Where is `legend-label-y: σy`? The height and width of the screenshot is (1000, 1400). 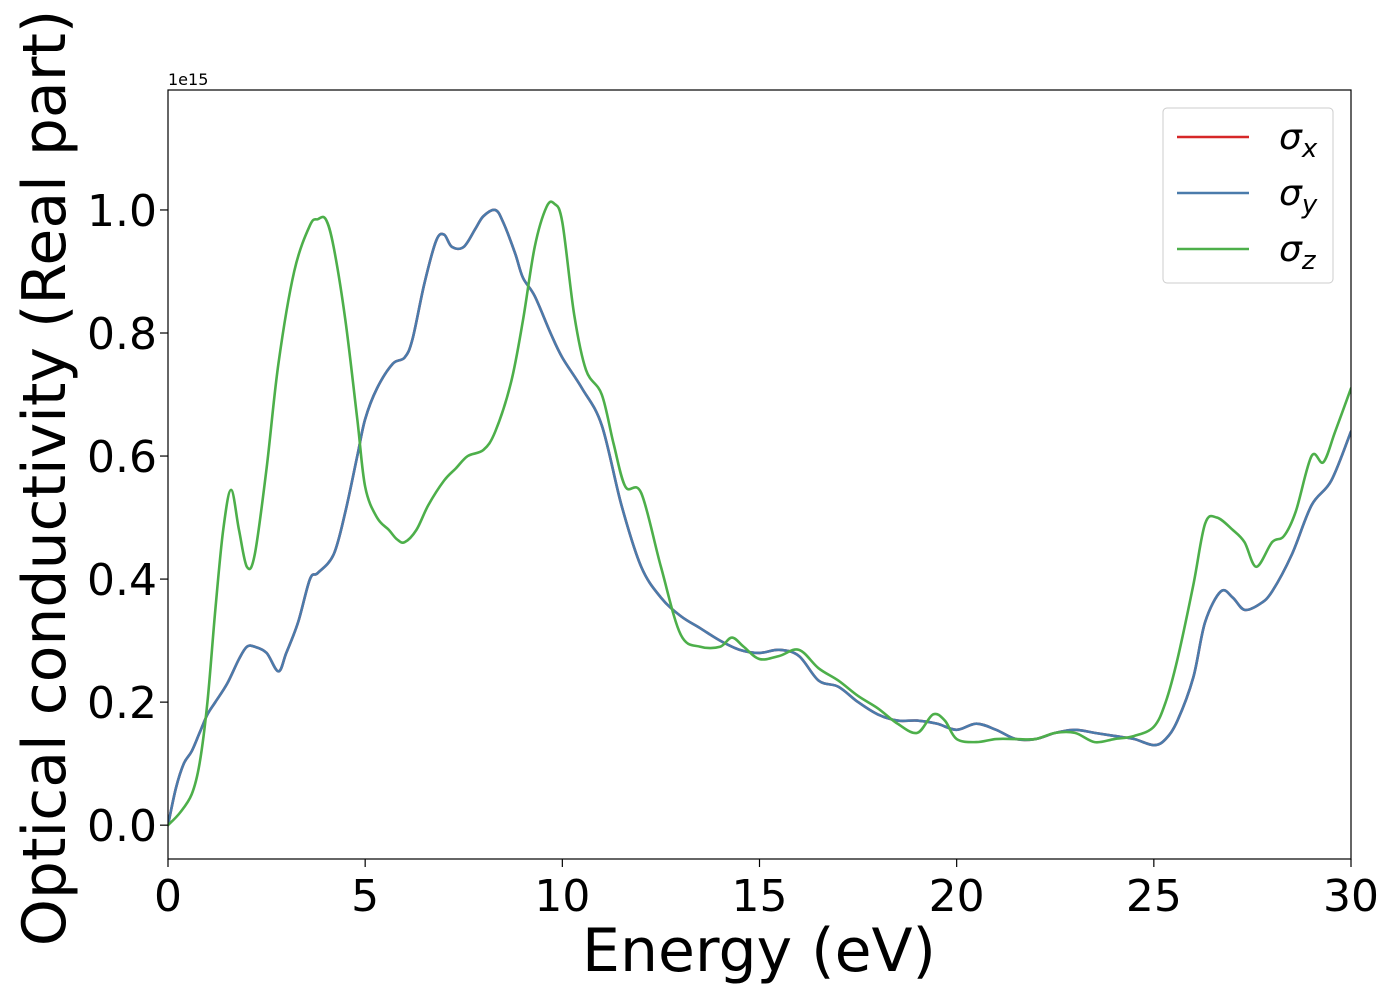 legend-label-y: σy is located at coordinates (1298, 196).